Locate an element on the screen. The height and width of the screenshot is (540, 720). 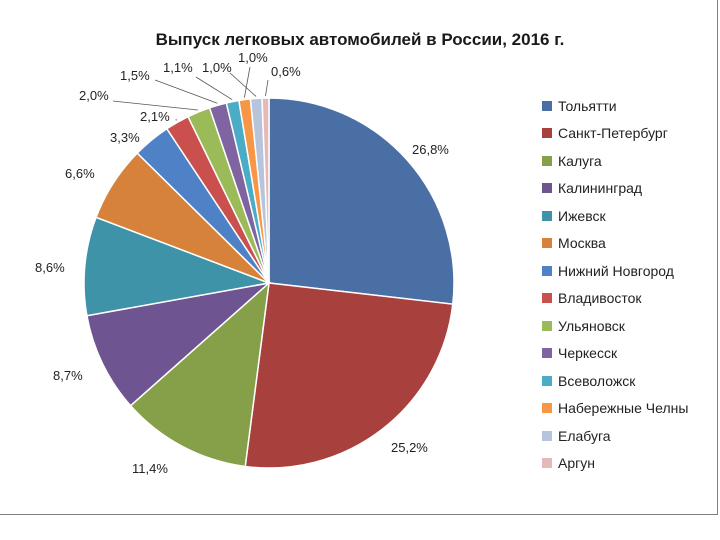
data-label-10: 1,5% is located at coordinates (135, 75).